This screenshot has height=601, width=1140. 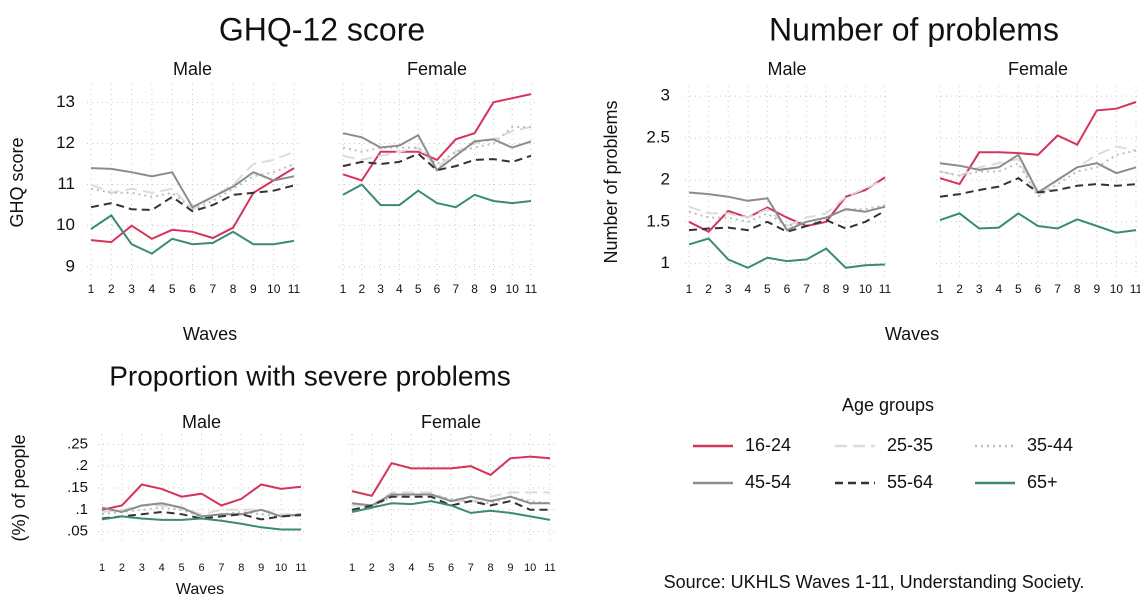 What do you see at coordinates (665, 178) in the screenshot?
I see `y-tick-label: 2` at bounding box center [665, 178].